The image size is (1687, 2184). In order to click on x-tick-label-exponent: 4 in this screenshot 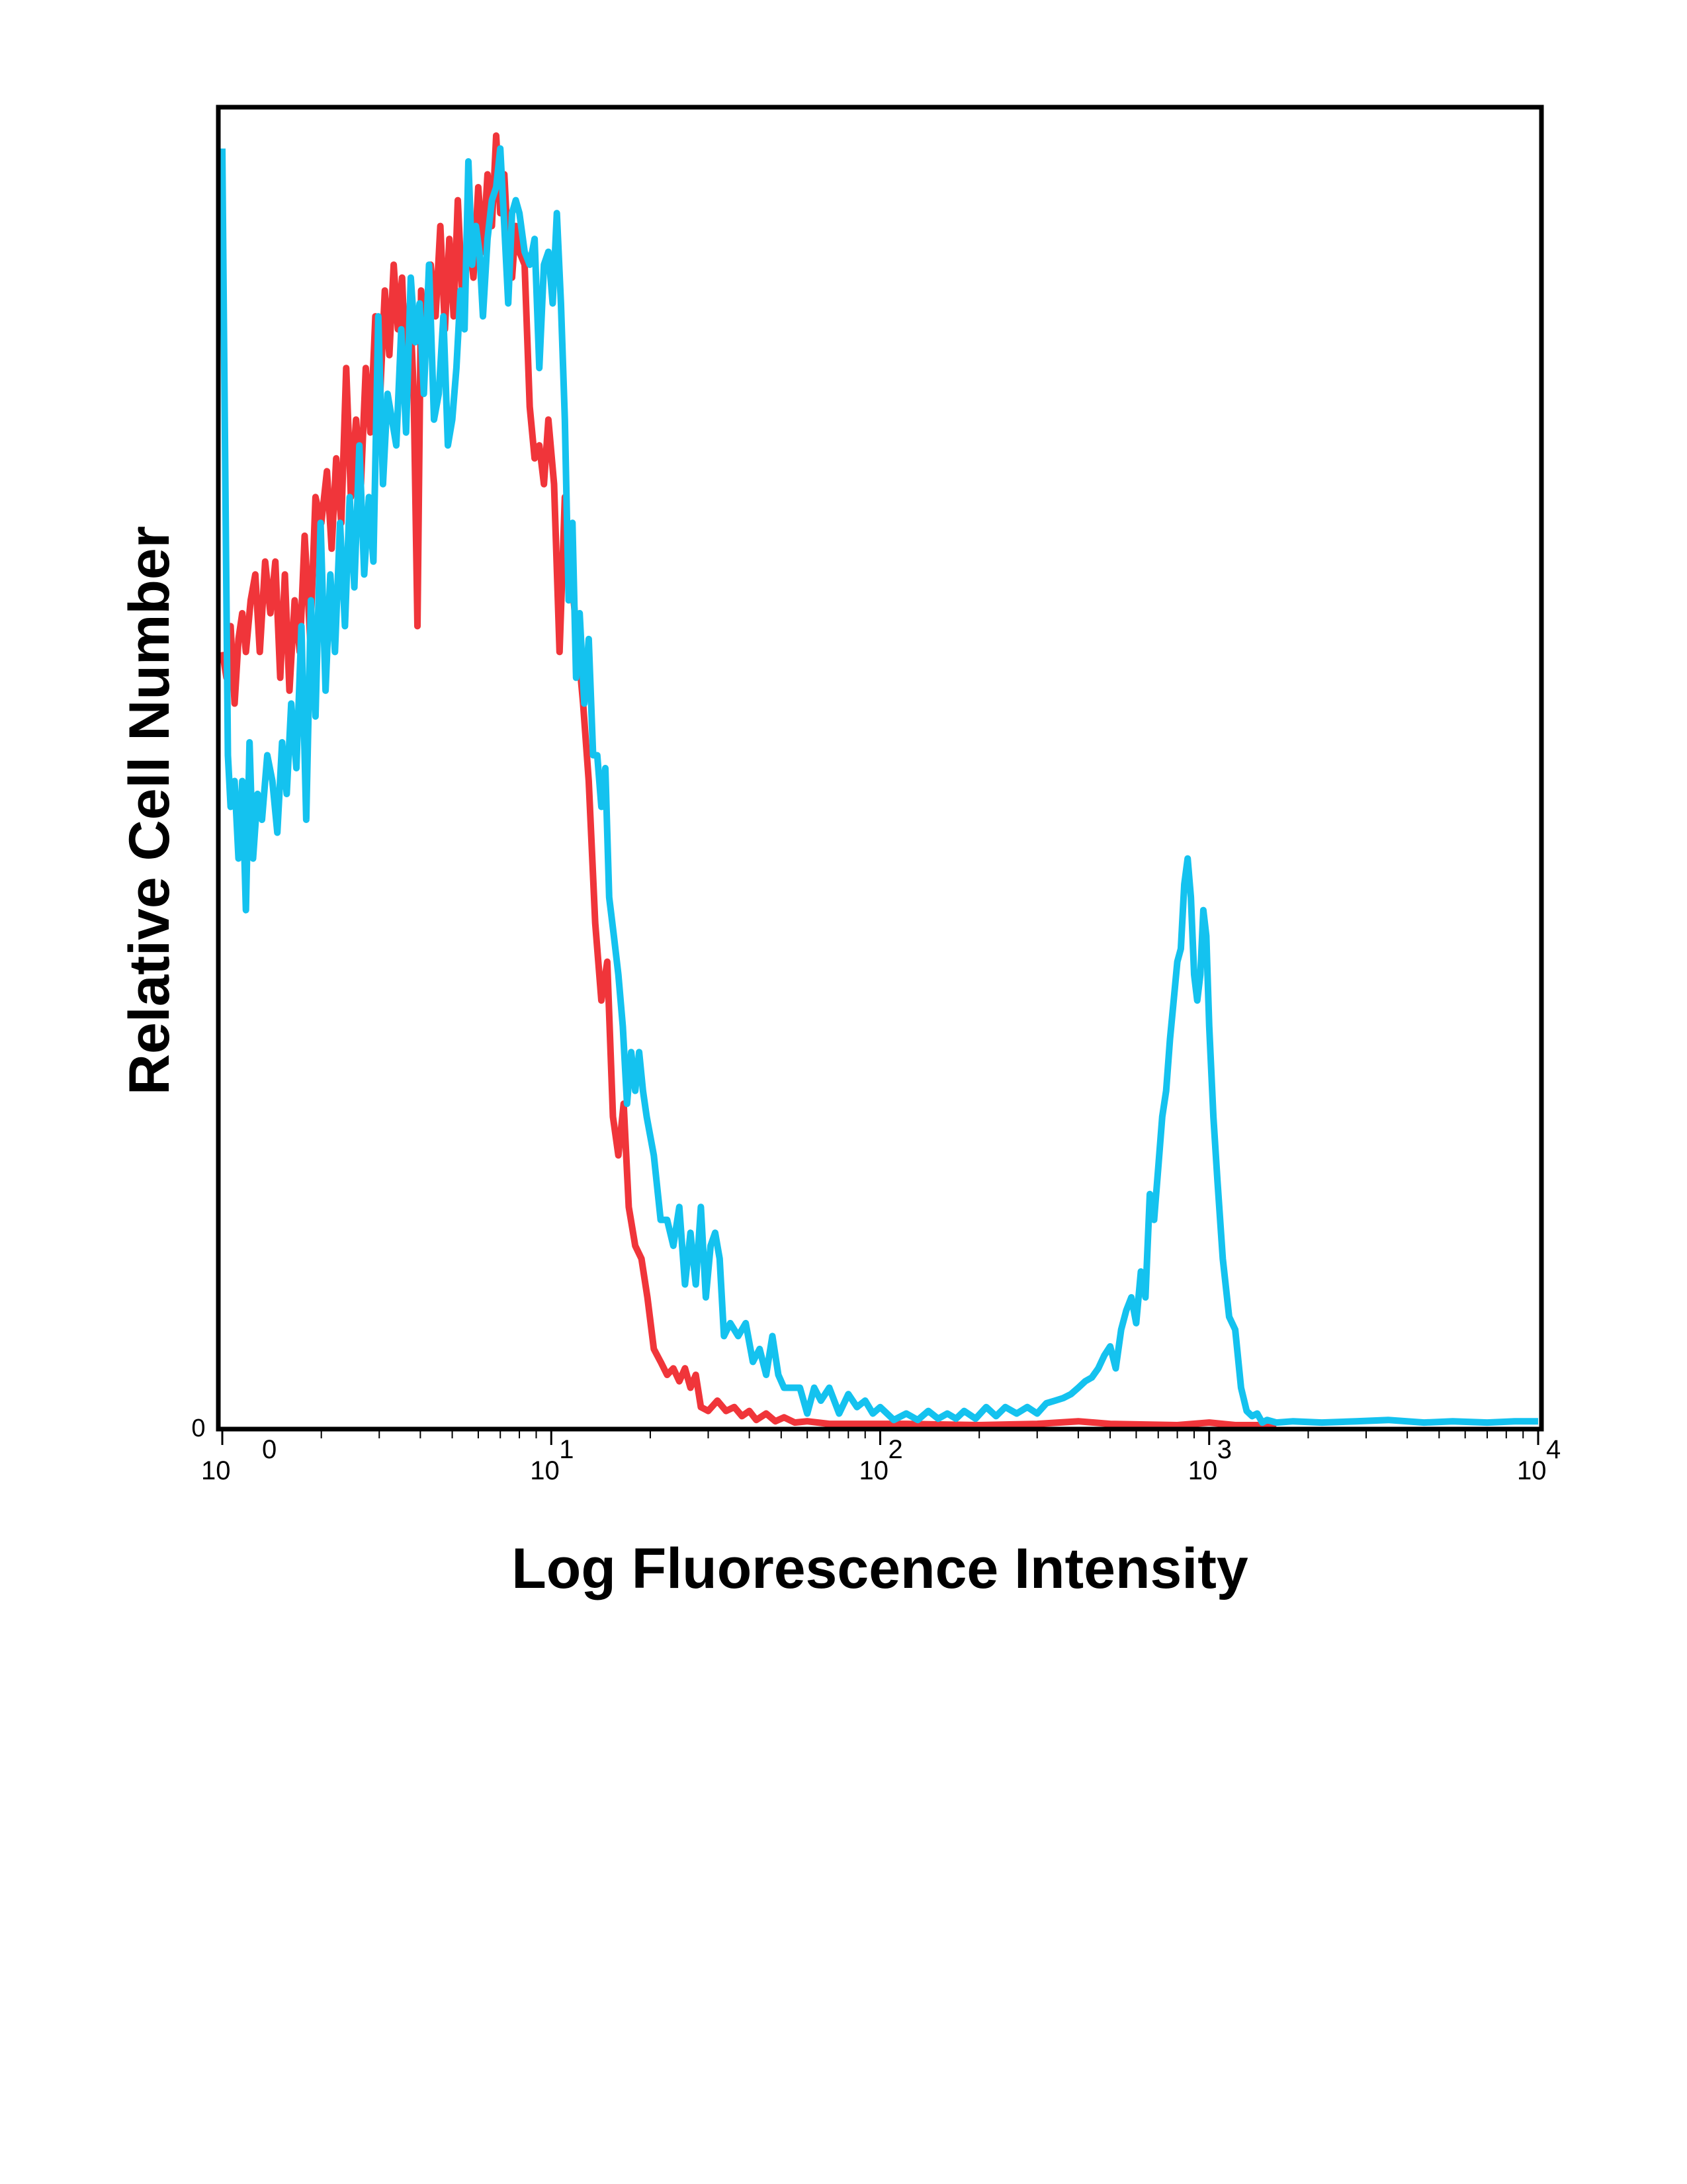, I will do `click(1554, 1450)`.